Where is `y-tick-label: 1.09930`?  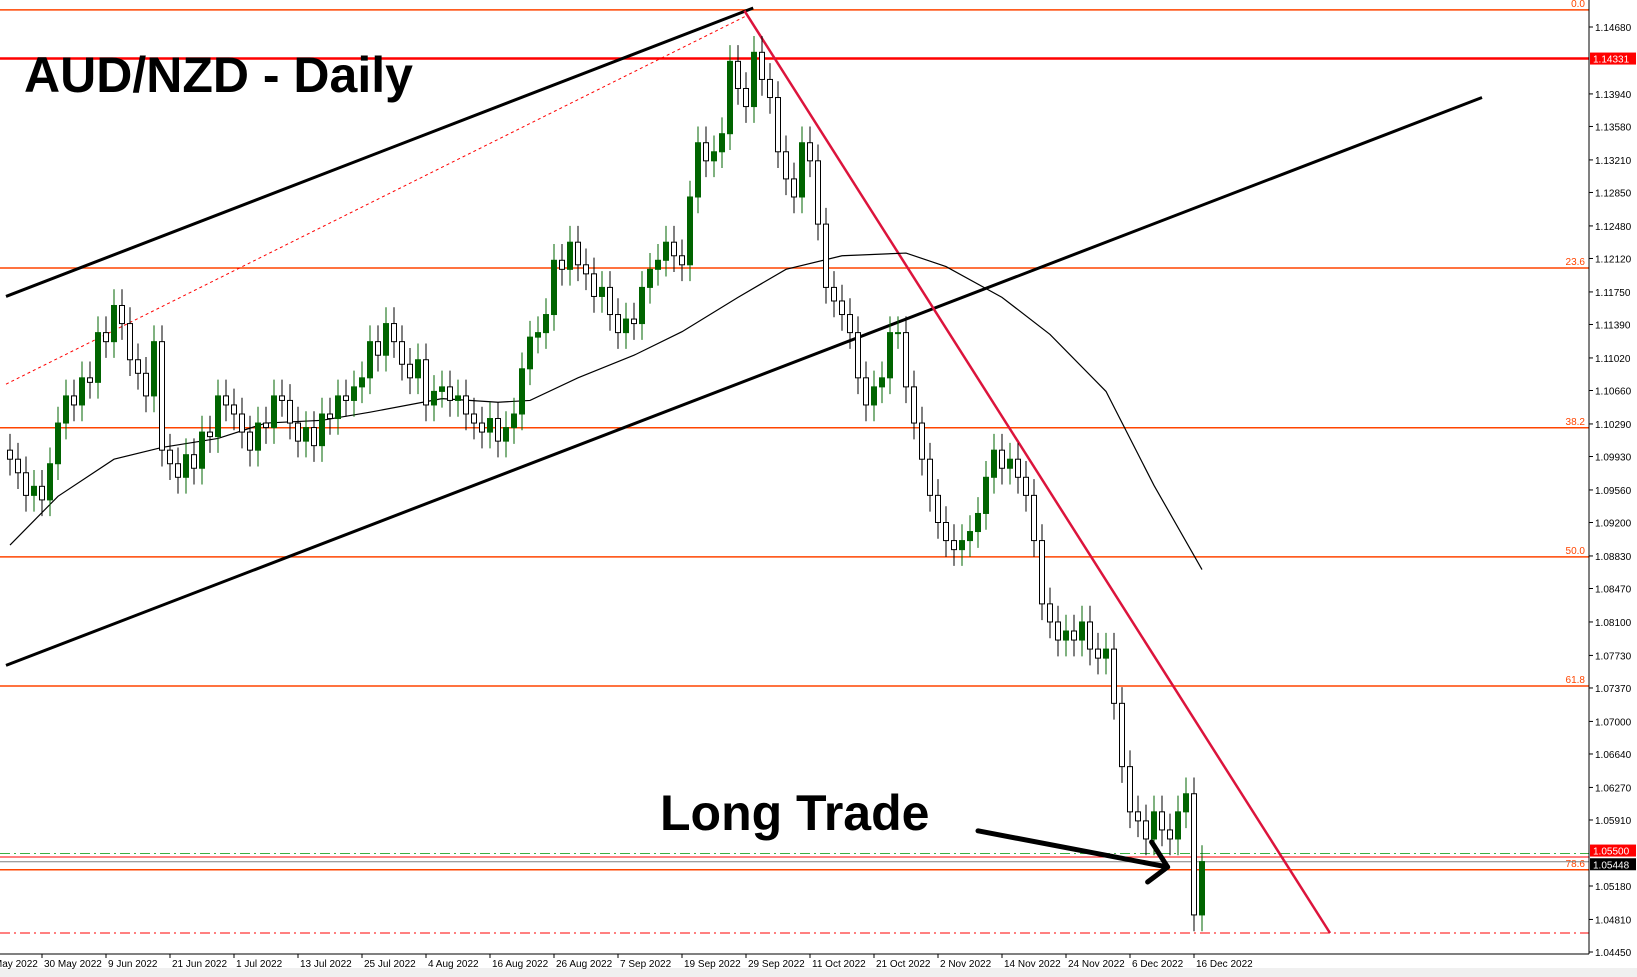 y-tick-label: 1.09930 is located at coordinates (1613, 457).